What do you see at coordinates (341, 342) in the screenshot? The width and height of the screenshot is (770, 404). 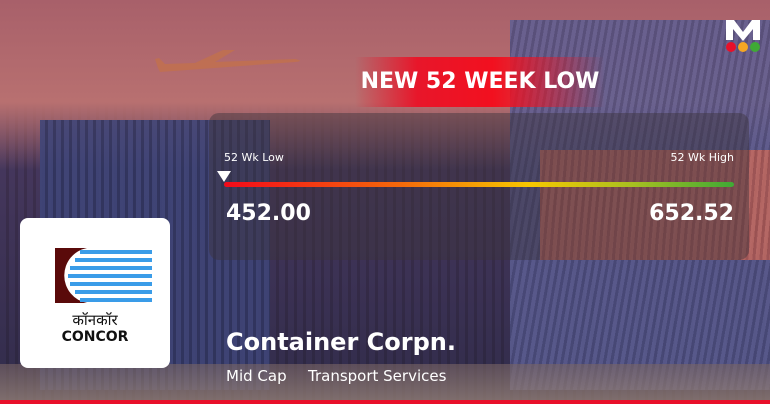 I see `company-name: Container Corpn.` at bounding box center [341, 342].